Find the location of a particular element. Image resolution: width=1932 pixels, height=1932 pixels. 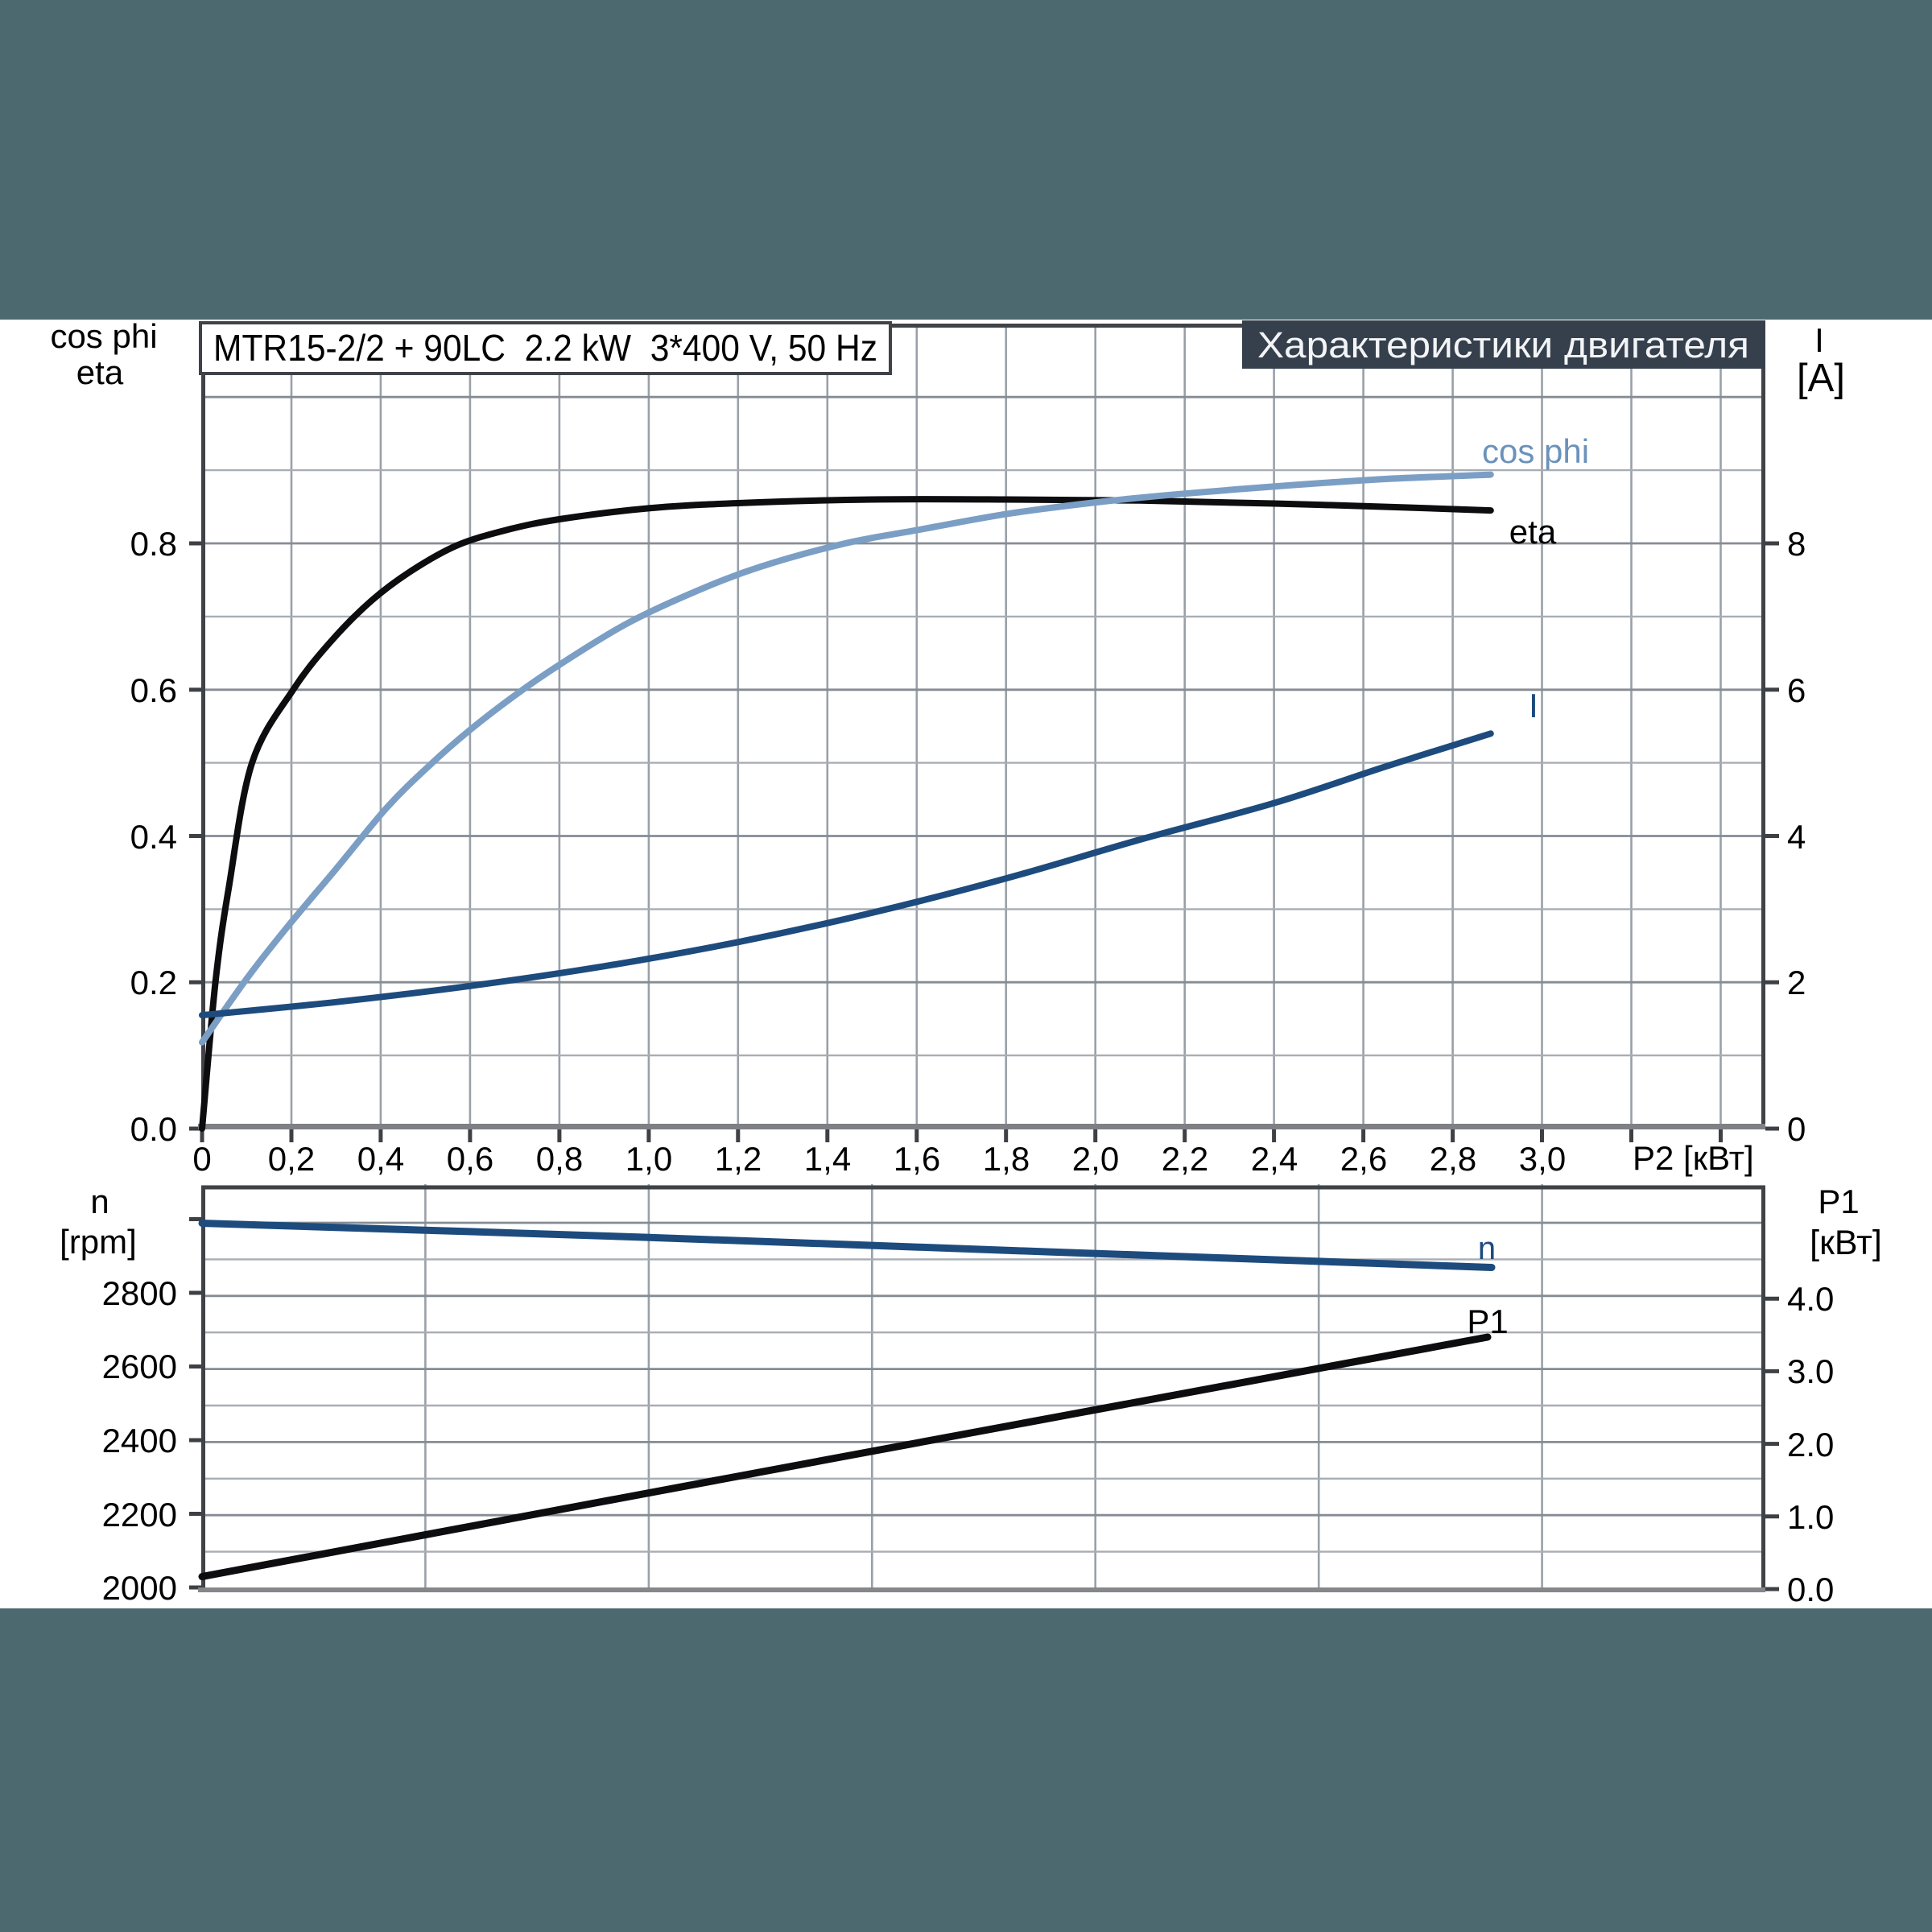

svg-text: 2,0 is located at coordinates (1095, 1159).